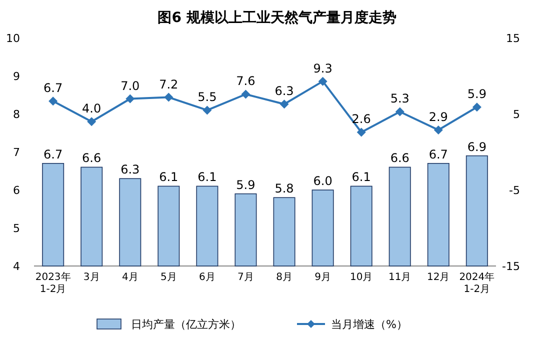 The image size is (554, 346). What do you see at coordinates (438, 277) in the screenshot?
I see `x-tick-label: 12月` at bounding box center [438, 277].